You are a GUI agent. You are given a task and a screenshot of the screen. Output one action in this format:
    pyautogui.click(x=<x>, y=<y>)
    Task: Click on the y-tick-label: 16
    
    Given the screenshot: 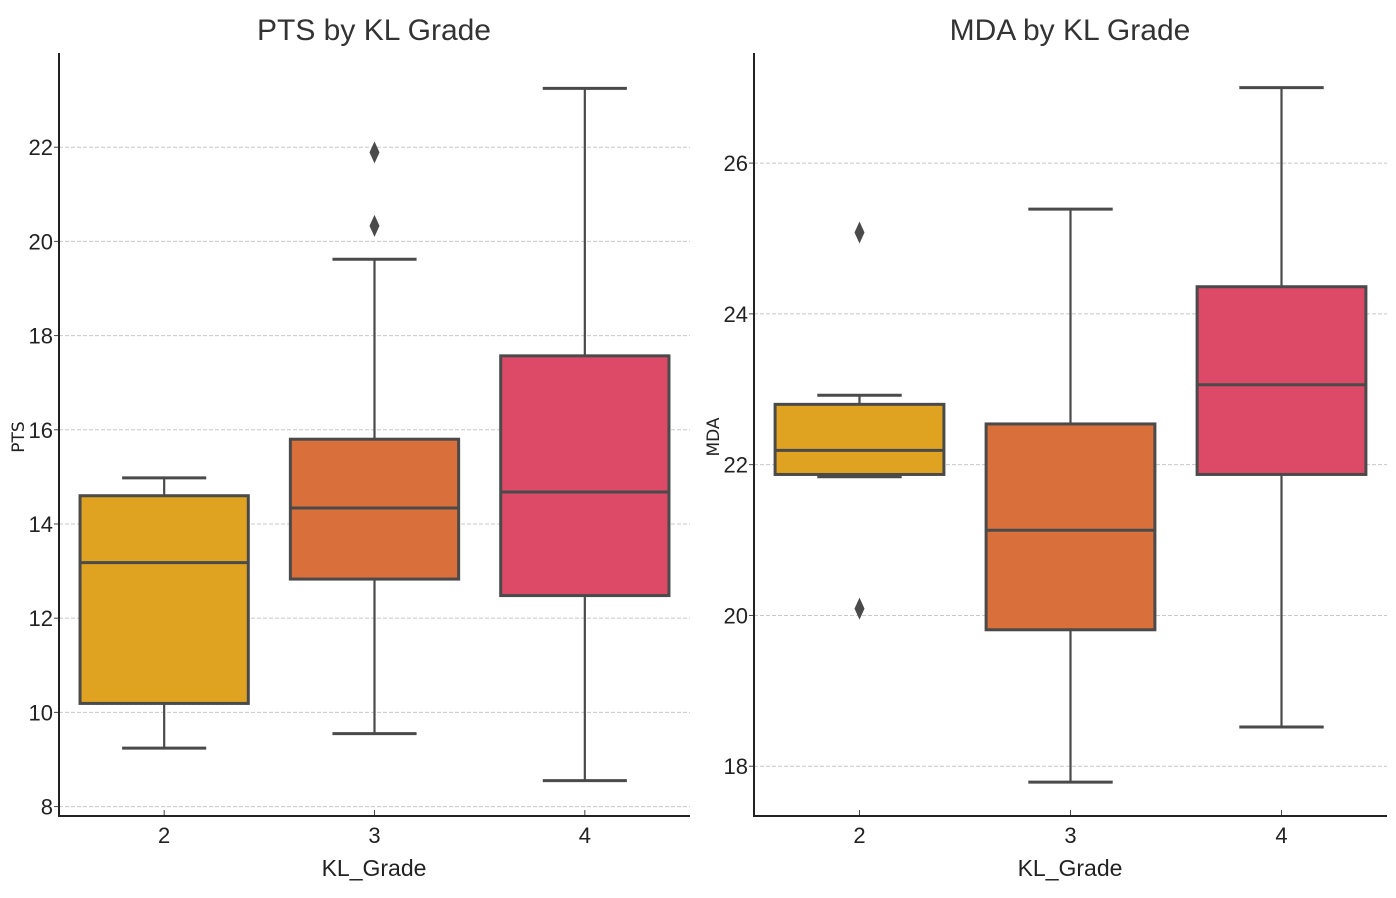 What is the action you would take?
    pyautogui.click(x=41, y=430)
    